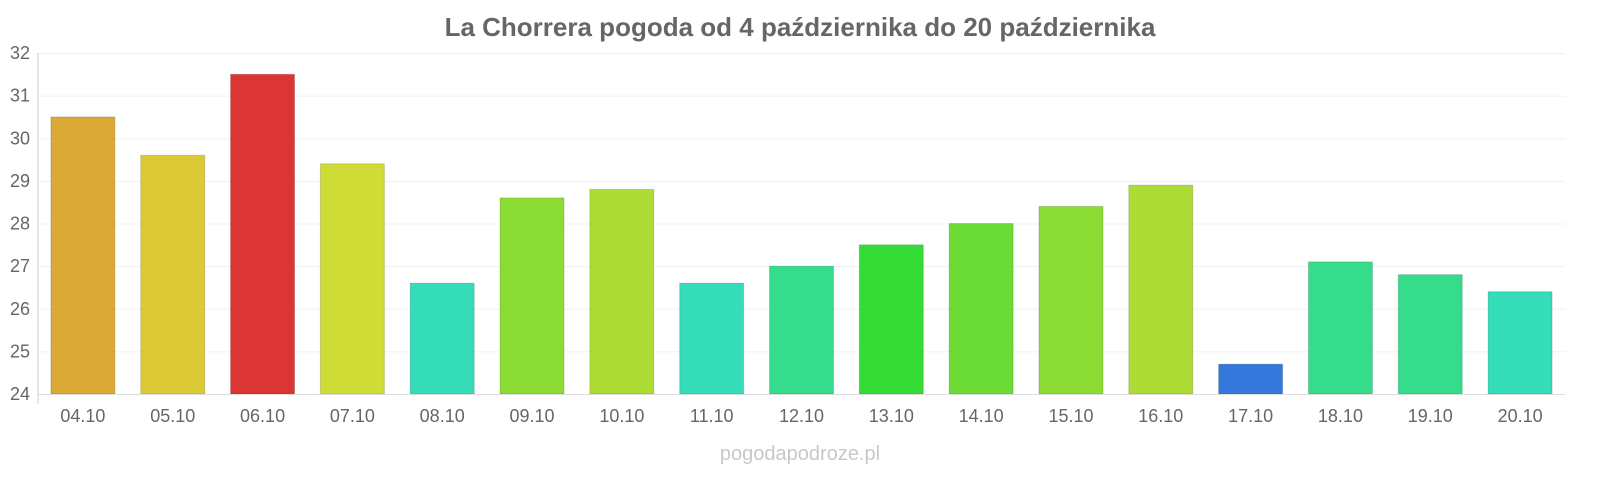 The width and height of the screenshot is (1600, 480). What do you see at coordinates (1071, 300) in the screenshot?
I see `bar-15.10` at bounding box center [1071, 300].